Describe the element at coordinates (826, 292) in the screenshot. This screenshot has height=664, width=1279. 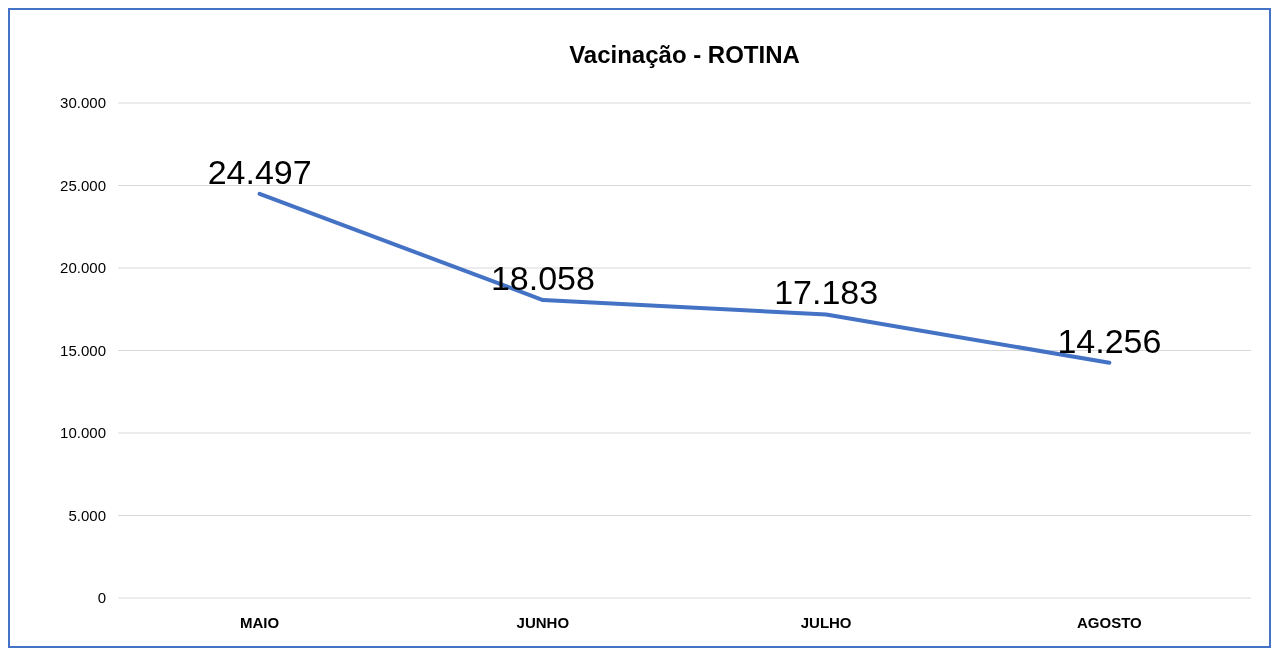
I see `text: 17.183` at that location.